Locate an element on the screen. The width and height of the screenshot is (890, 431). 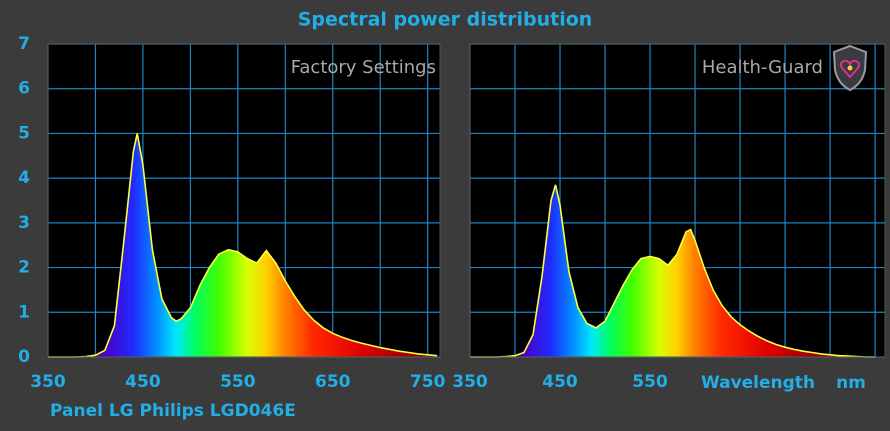
shield-dot is located at coordinates (850, 68).